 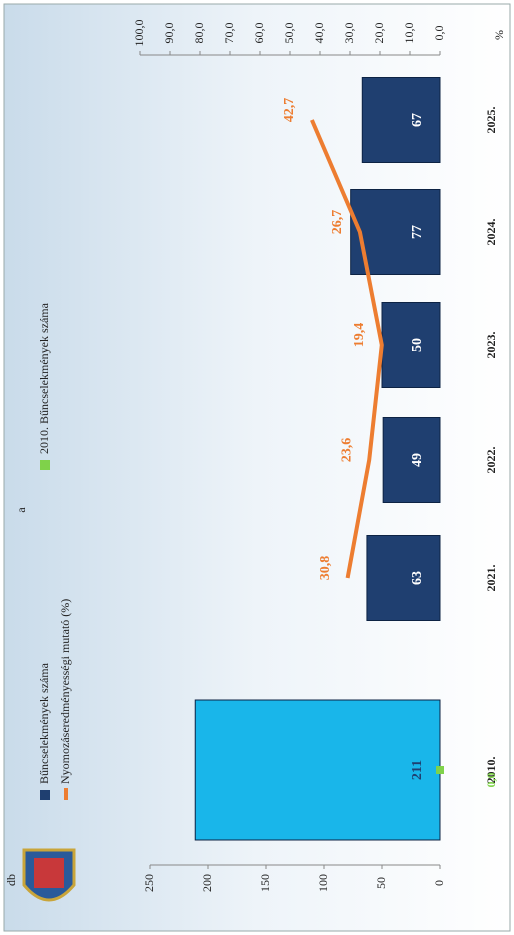 What do you see at coordinates (491, 345) in the screenshot?
I see `x-tick-label: 2023.` at bounding box center [491, 345].